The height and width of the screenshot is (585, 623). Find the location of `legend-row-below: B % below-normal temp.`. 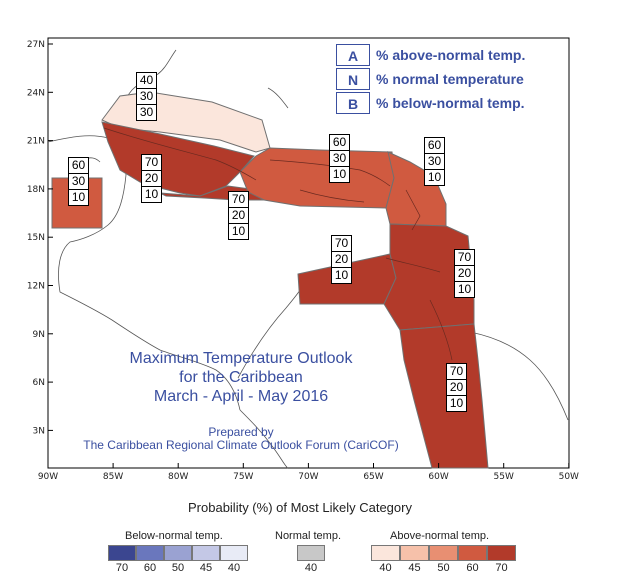

legend-row-below: B % below-normal temp. is located at coordinates (445, 103).